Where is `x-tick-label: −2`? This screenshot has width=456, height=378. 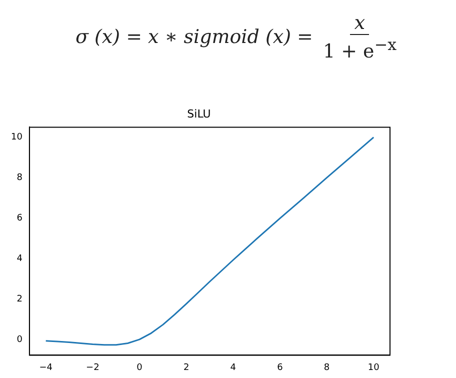
x-tick-label: −2 is located at coordinates (93, 367).